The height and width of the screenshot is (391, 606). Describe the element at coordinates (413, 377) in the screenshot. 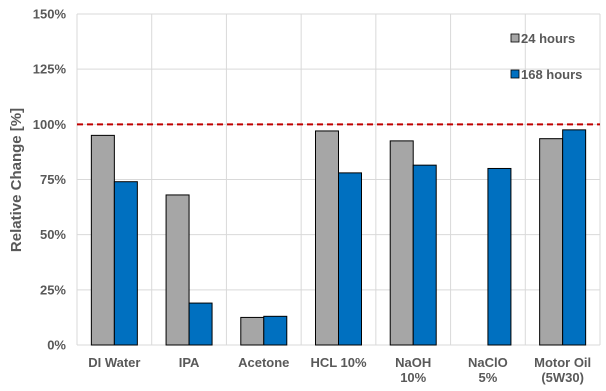

I see `category-label: 10%` at that location.